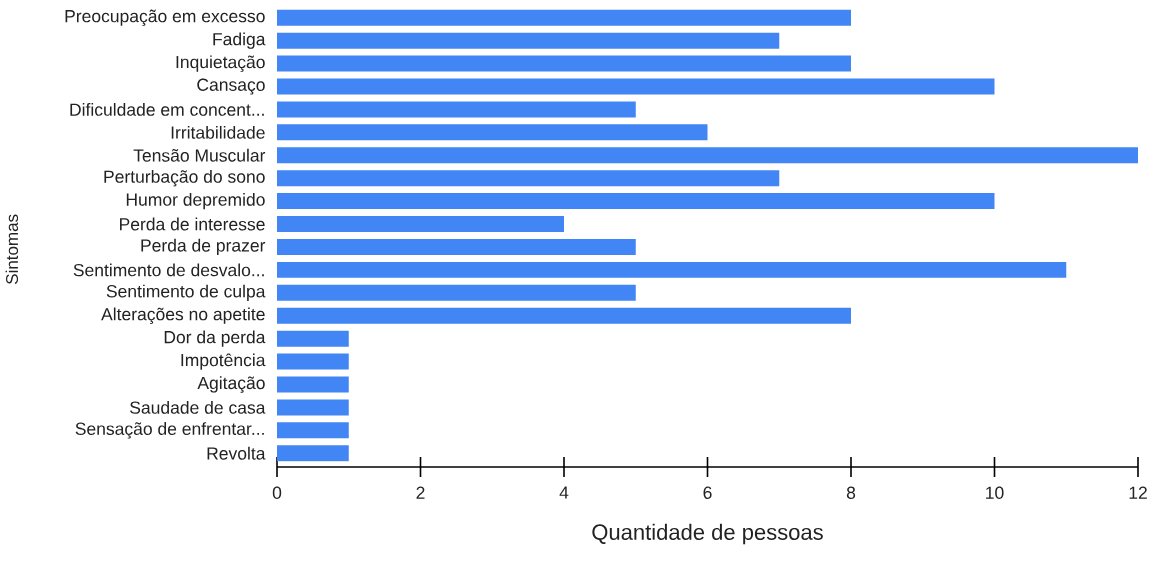  Describe the element at coordinates (195, 201) in the screenshot. I see `y-tick-label: Humor depremido` at that location.